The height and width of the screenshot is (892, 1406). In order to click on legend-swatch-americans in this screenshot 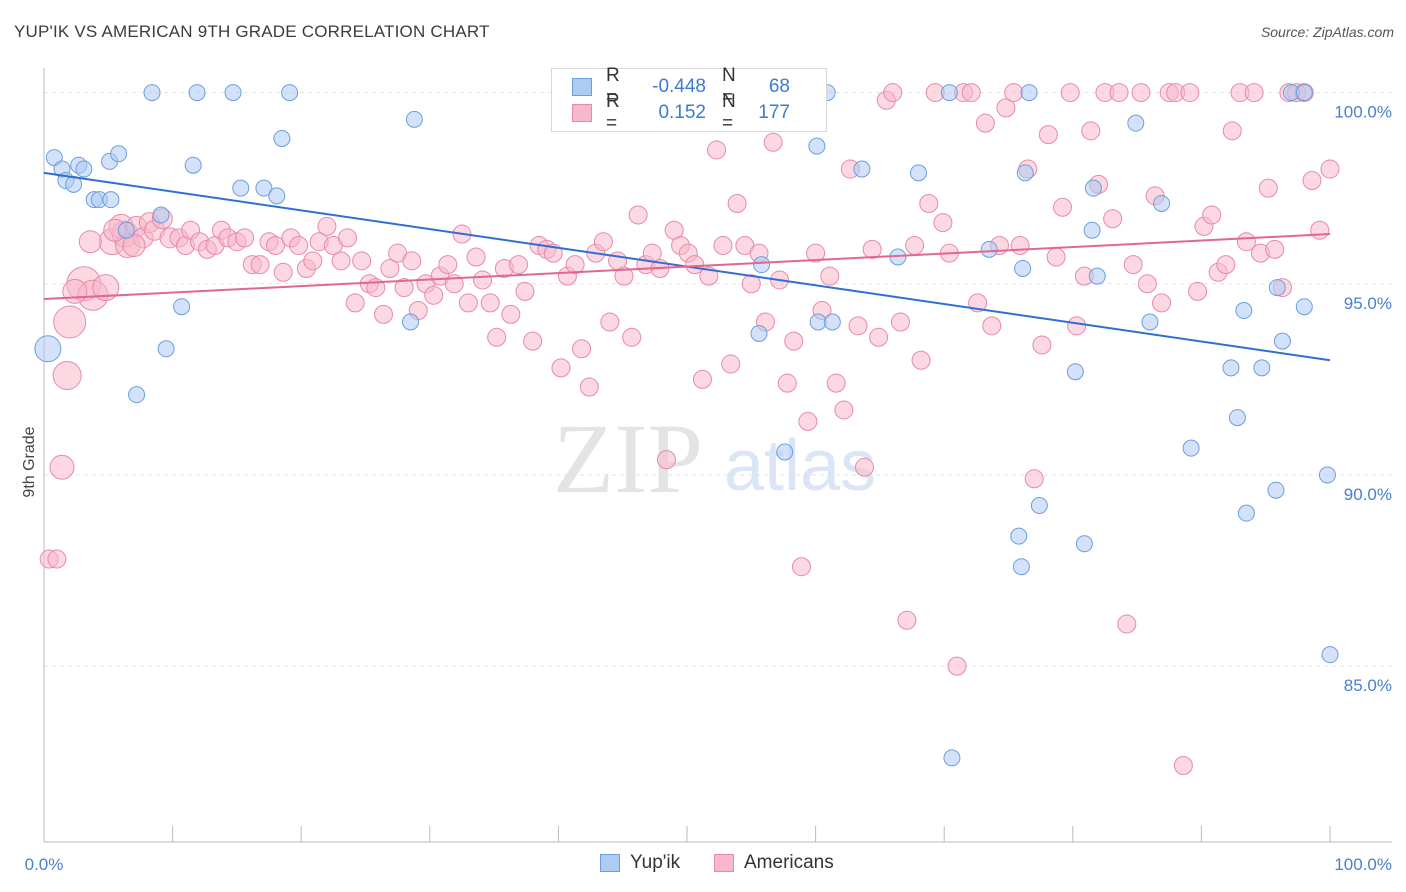, I will do `click(724, 863)`.